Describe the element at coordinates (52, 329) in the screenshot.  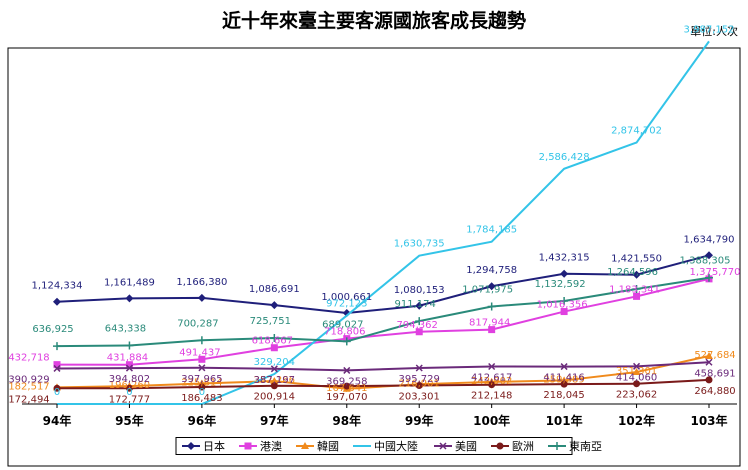
I see `series-6-data-label: 636,925` at that location.